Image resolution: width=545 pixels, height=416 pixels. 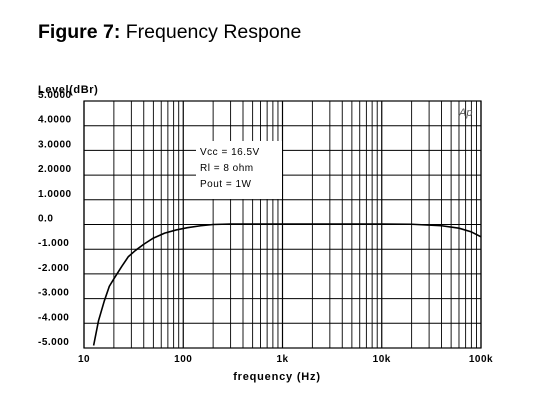 I want to click on figure-label: Figure 7:, so click(x=79, y=32).